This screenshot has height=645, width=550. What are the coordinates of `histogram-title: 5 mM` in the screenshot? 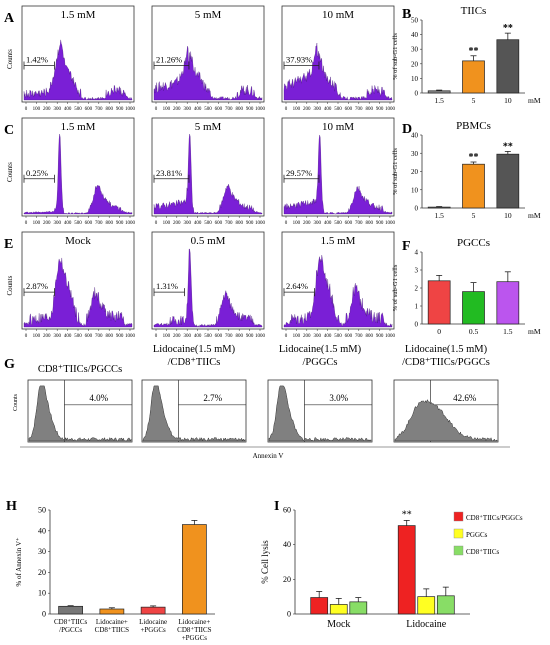 It's located at (208, 127).